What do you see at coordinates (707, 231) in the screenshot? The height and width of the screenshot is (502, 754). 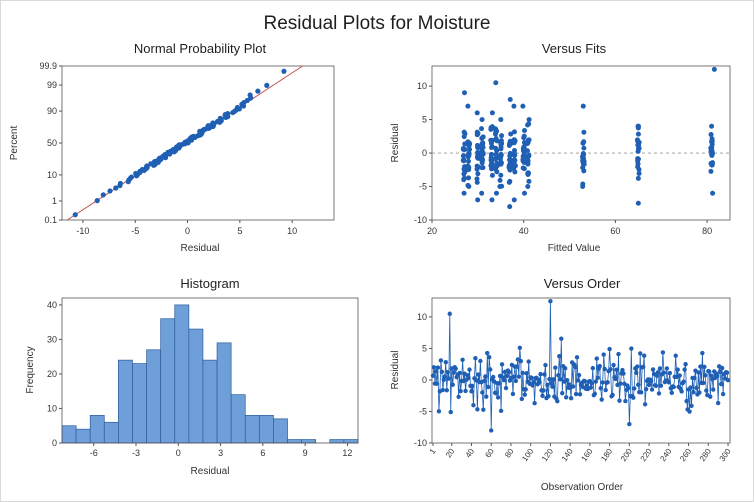 I see `x-tick-label: 80` at bounding box center [707, 231].